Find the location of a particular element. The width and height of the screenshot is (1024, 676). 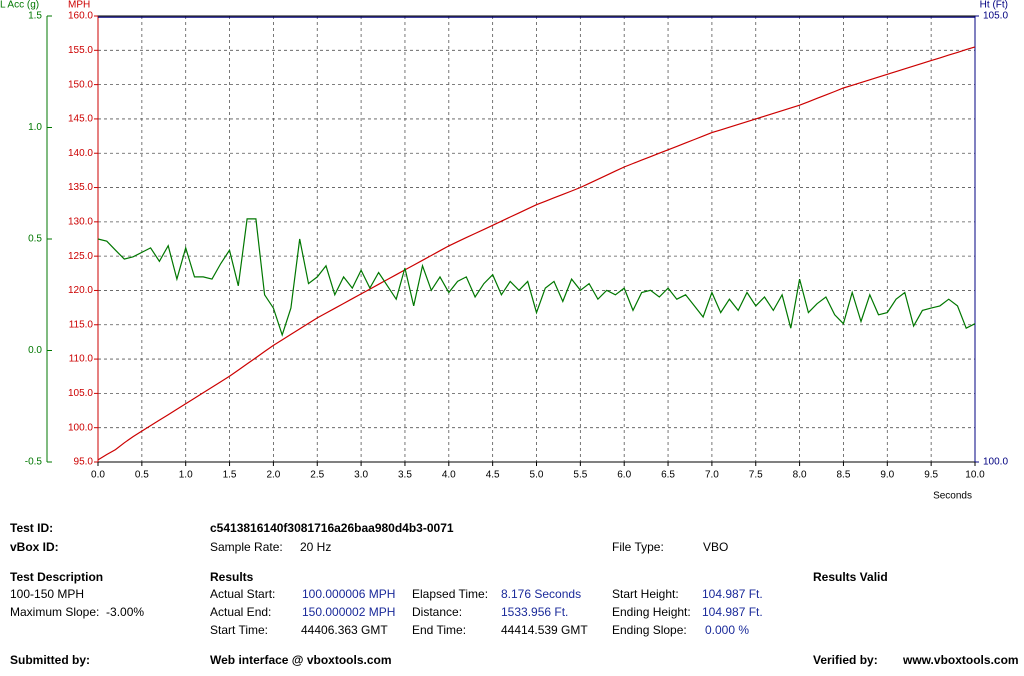

y-tick-label: 115.0 is located at coordinates (81, 324).